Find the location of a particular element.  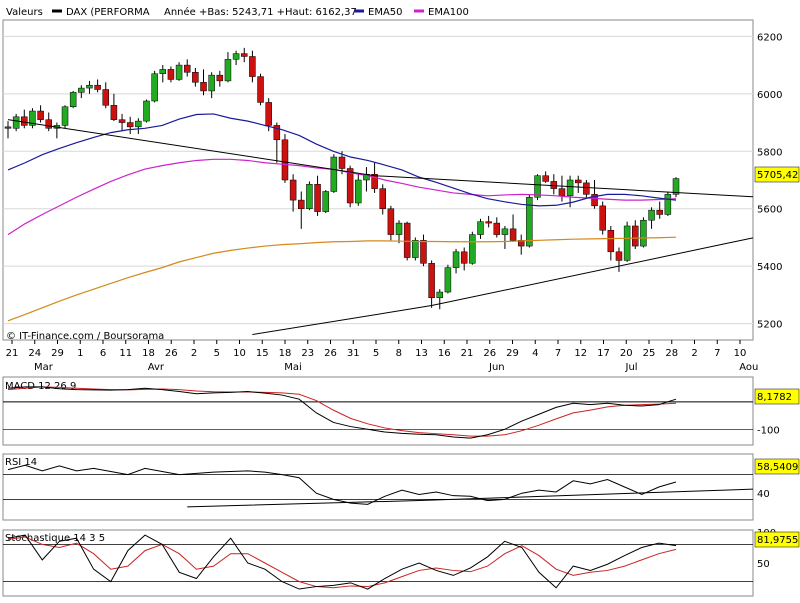

rsi-trend-line is located at coordinates (470, 498).